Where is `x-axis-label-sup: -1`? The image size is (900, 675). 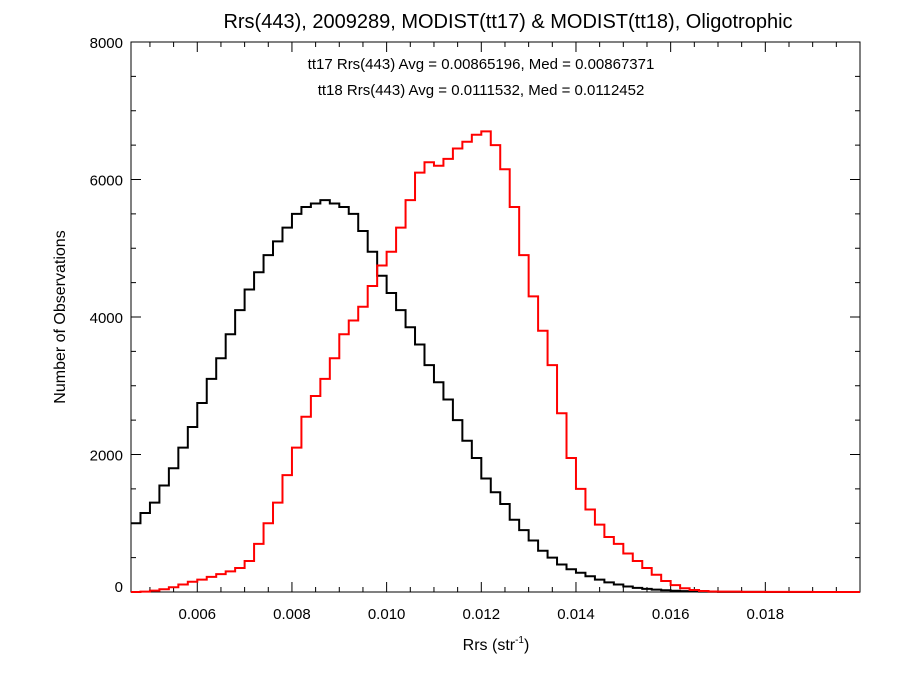 x-axis-label-sup: -1 is located at coordinates (519, 640).